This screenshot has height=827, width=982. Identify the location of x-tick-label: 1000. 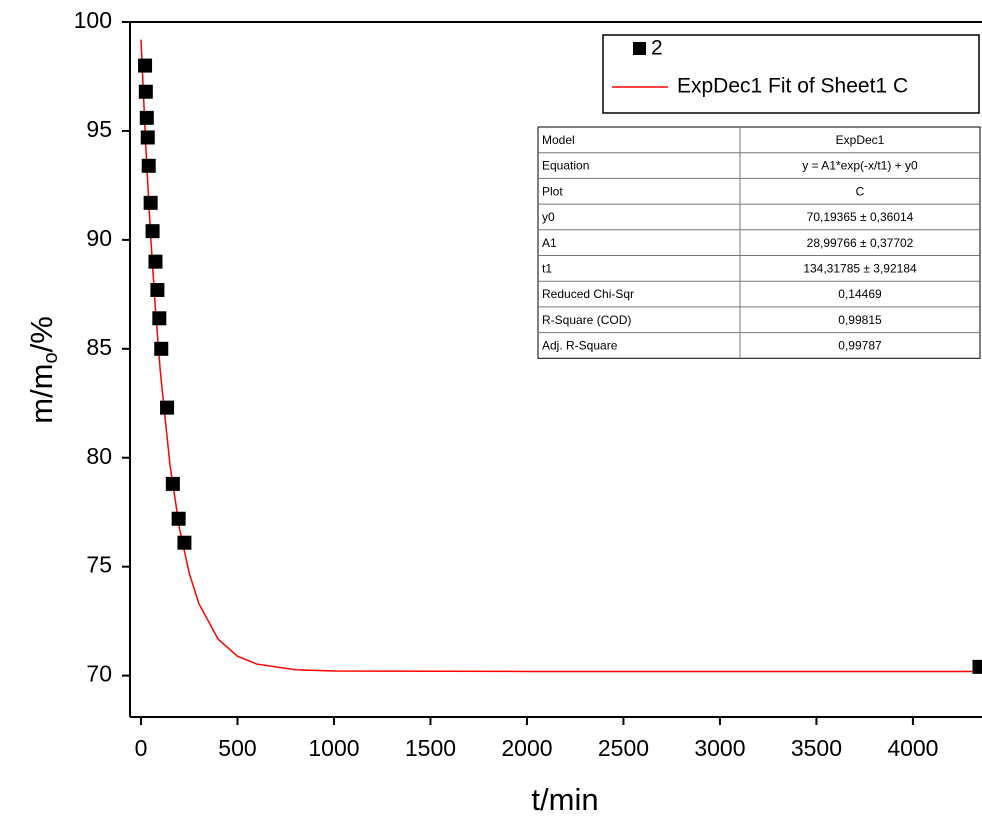
(333, 748).